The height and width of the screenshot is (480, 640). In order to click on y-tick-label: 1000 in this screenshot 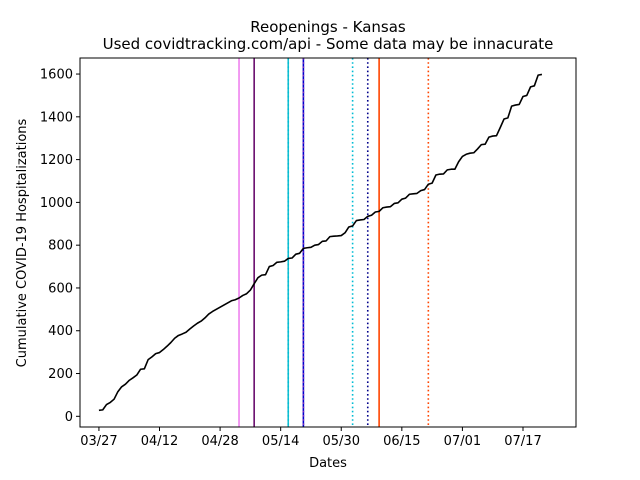, I will do `click(56, 203)`.